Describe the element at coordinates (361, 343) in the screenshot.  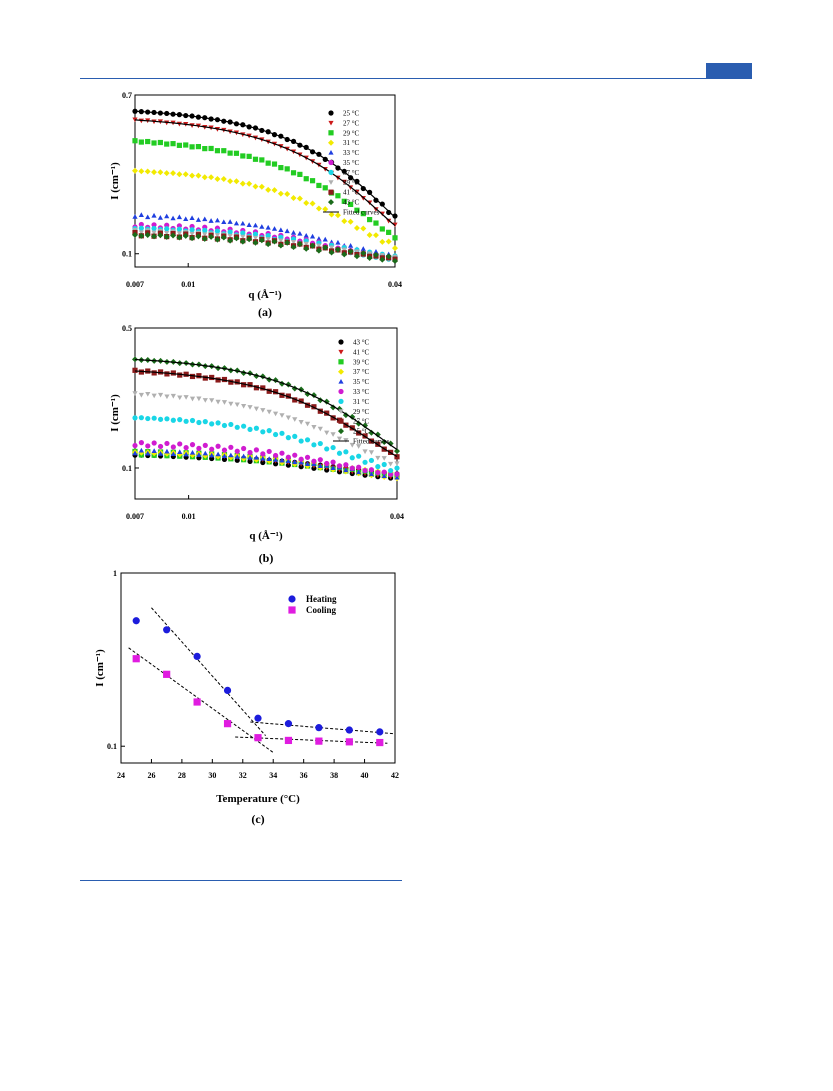
I see `legend-label: 43 °C` at that location.